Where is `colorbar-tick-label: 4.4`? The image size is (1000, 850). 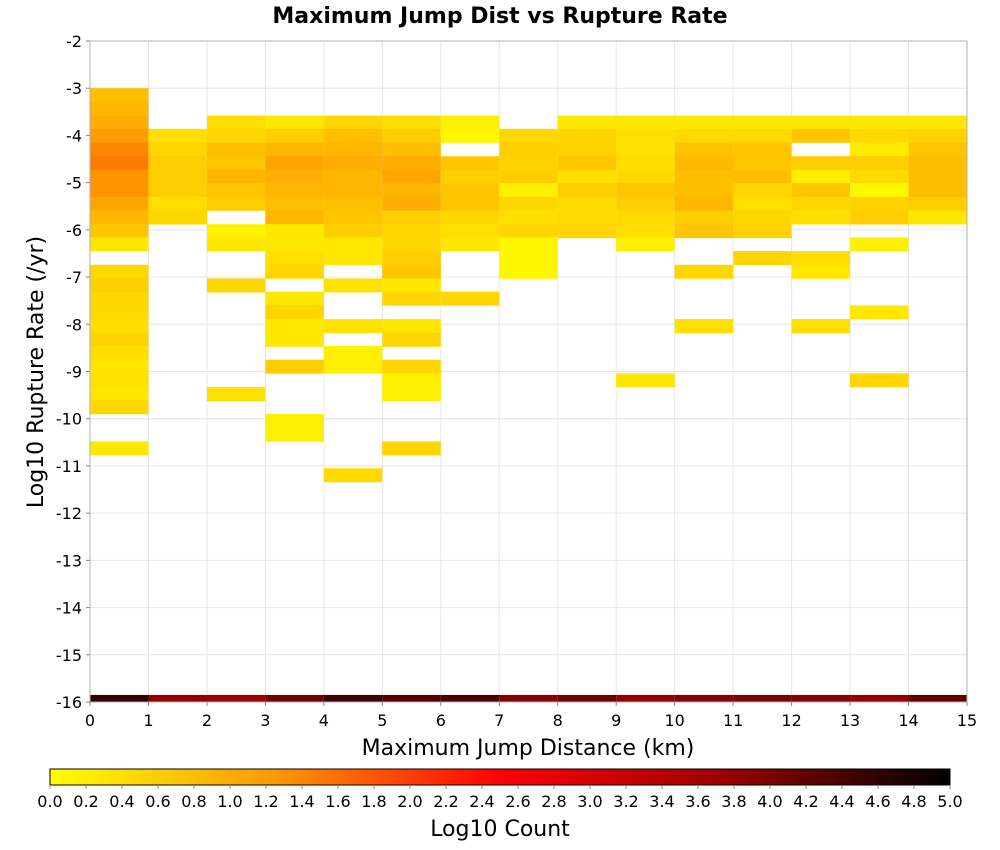 colorbar-tick-label: 4.4 is located at coordinates (841, 801).